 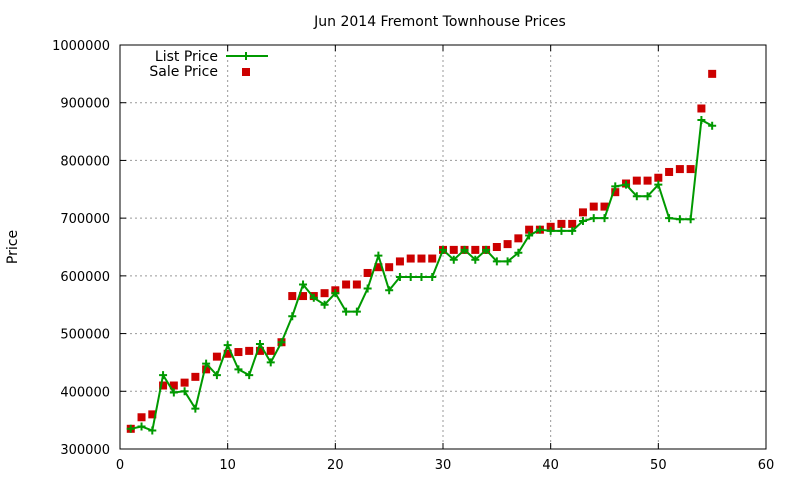 I want to click on x-tick-label: 20, so click(x=335, y=465).